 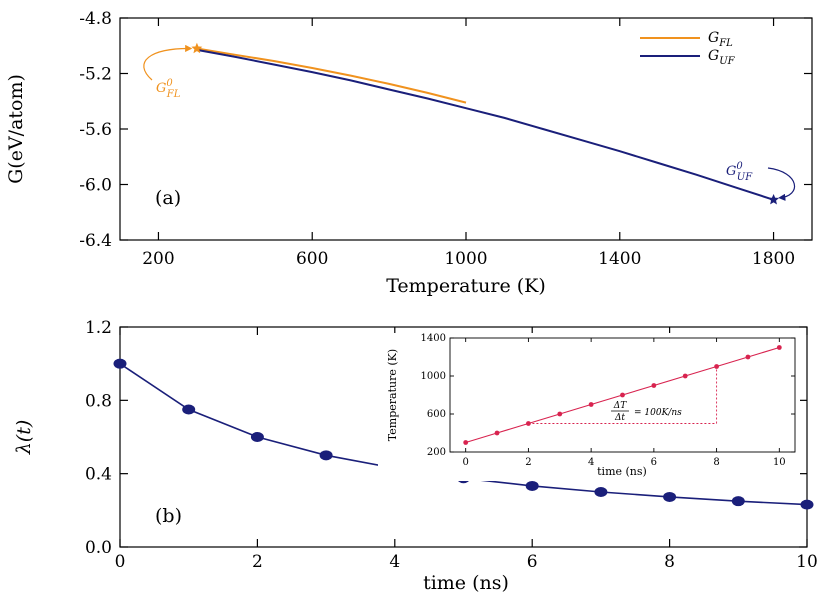 I want to click on annotation-arrow-uf, so click(x=781, y=184).